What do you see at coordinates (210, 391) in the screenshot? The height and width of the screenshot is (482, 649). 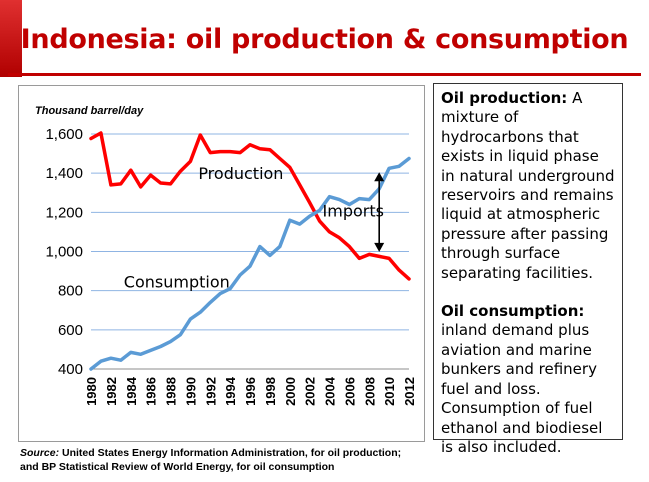 I see `x-tick-label: 1992` at bounding box center [210, 391].